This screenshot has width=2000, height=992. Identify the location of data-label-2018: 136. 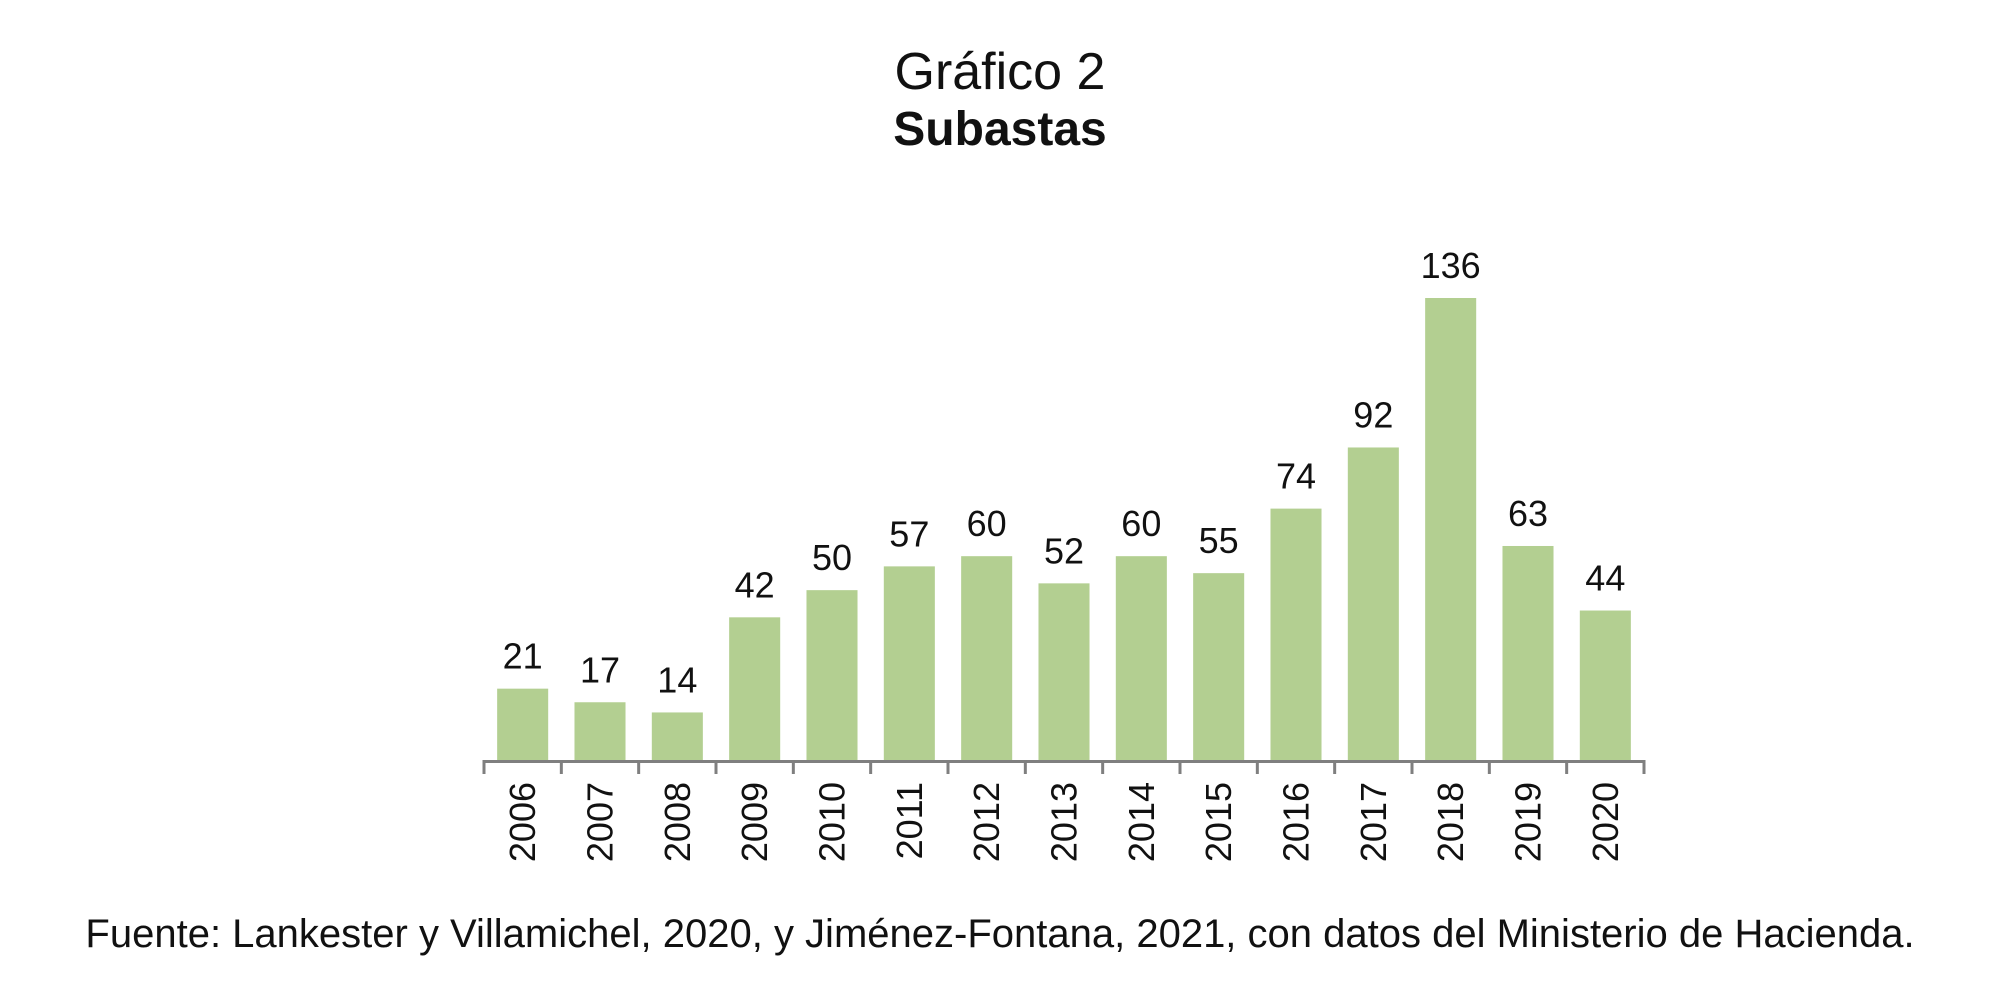
(1451, 265).